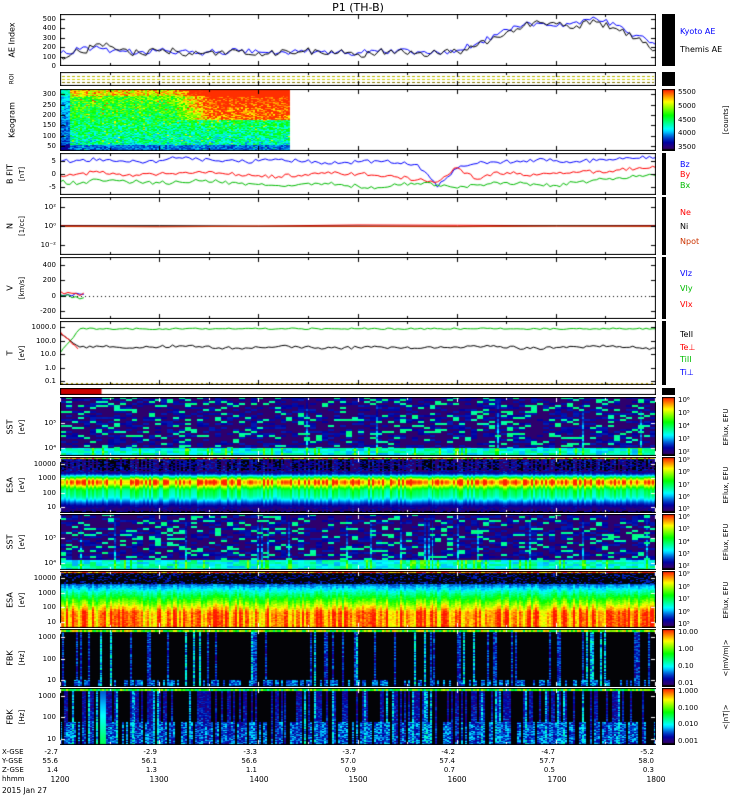 The width and height of the screenshot is (750, 800). I want to click on roi-panel-canvas, so click(358, 79).